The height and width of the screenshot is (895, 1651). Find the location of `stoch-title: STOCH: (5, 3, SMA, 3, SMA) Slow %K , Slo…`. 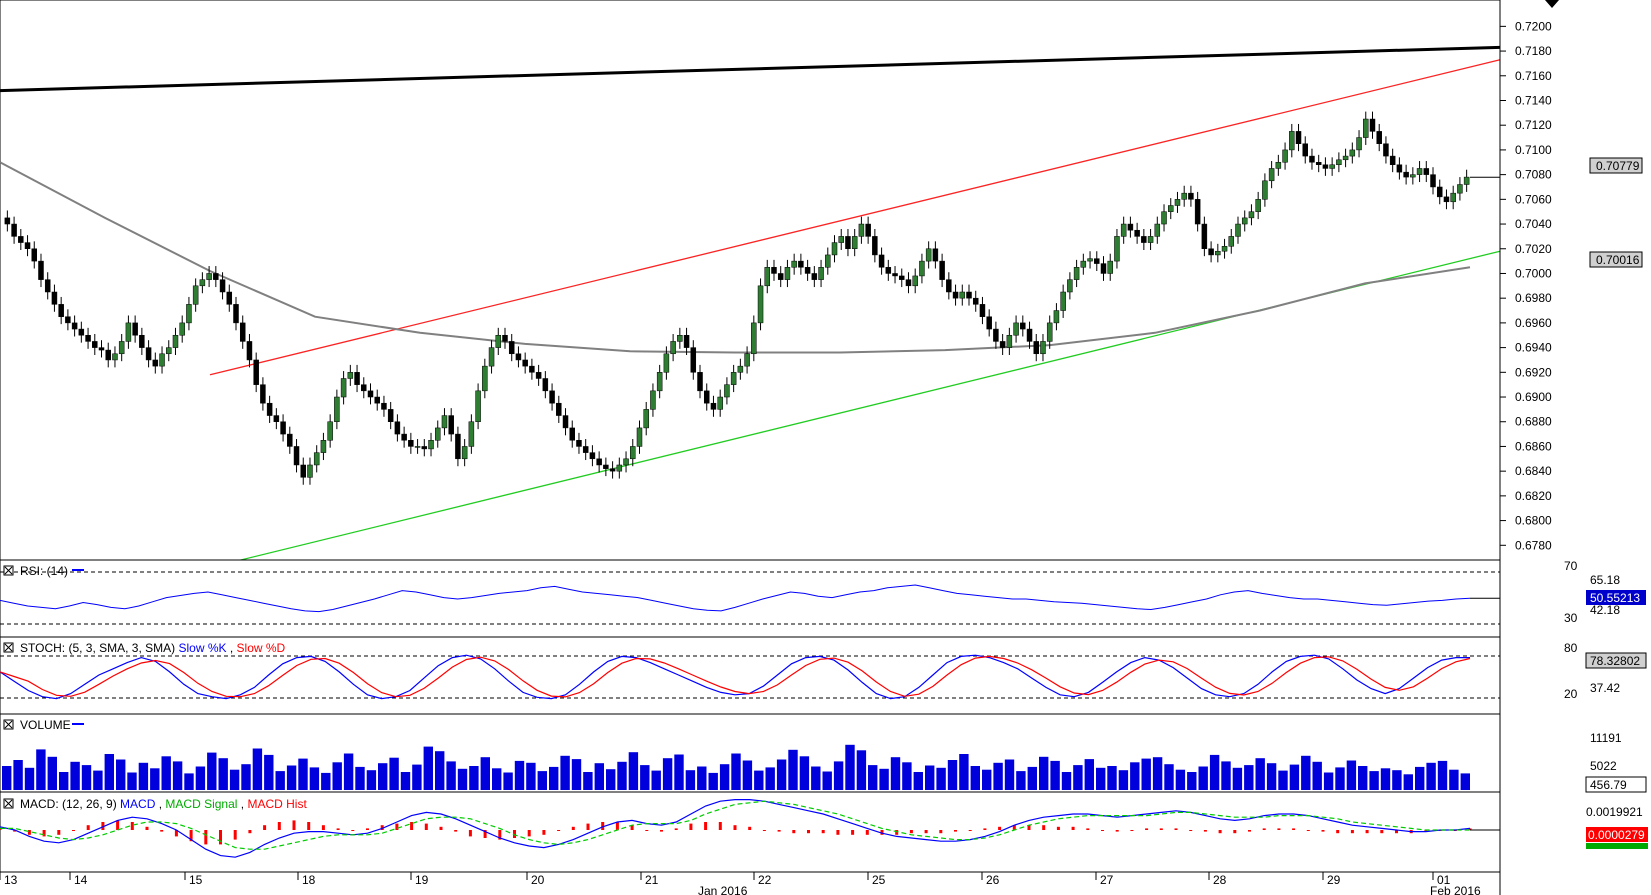

stoch-title: STOCH: (5, 3, SMA, 3, SMA) Slow %K , Slo… is located at coordinates (153, 648).